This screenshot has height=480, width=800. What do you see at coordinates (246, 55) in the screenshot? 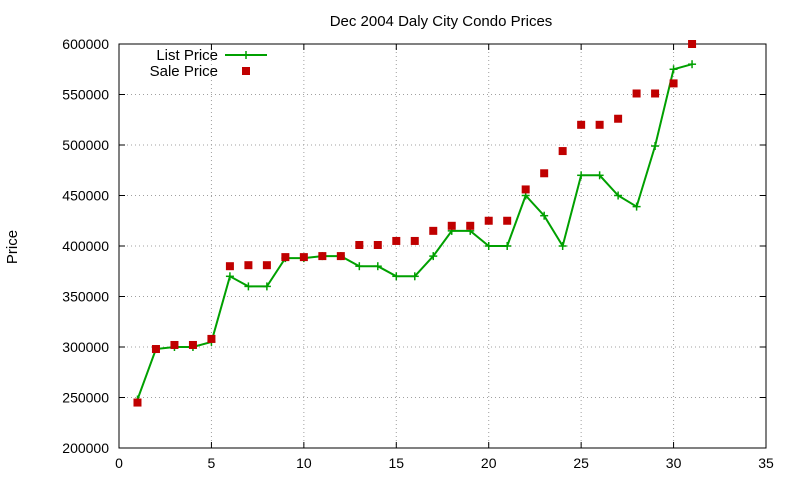
I see `legend-plus-marker` at bounding box center [246, 55].